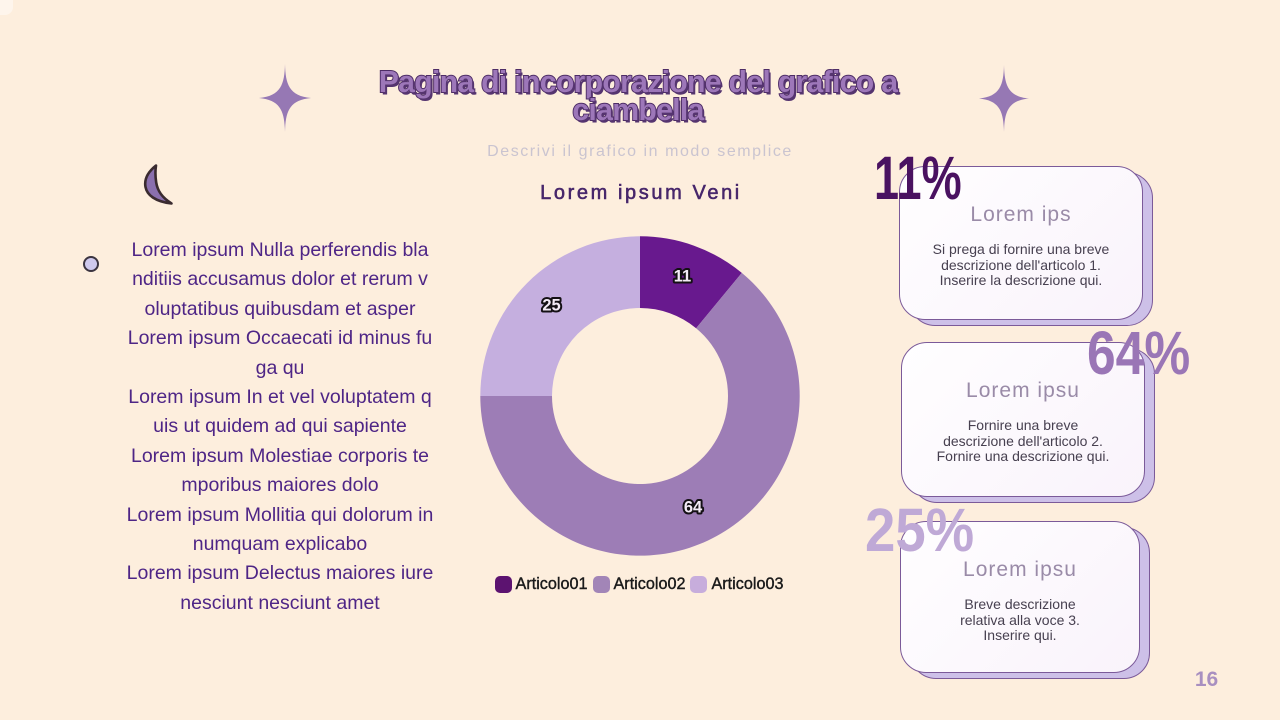 The width and height of the screenshot is (1280, 720). What do you see at coordinates (693, 508) in the screenshot?
I see `svg-text: 64` at bounding box center [693, 508].